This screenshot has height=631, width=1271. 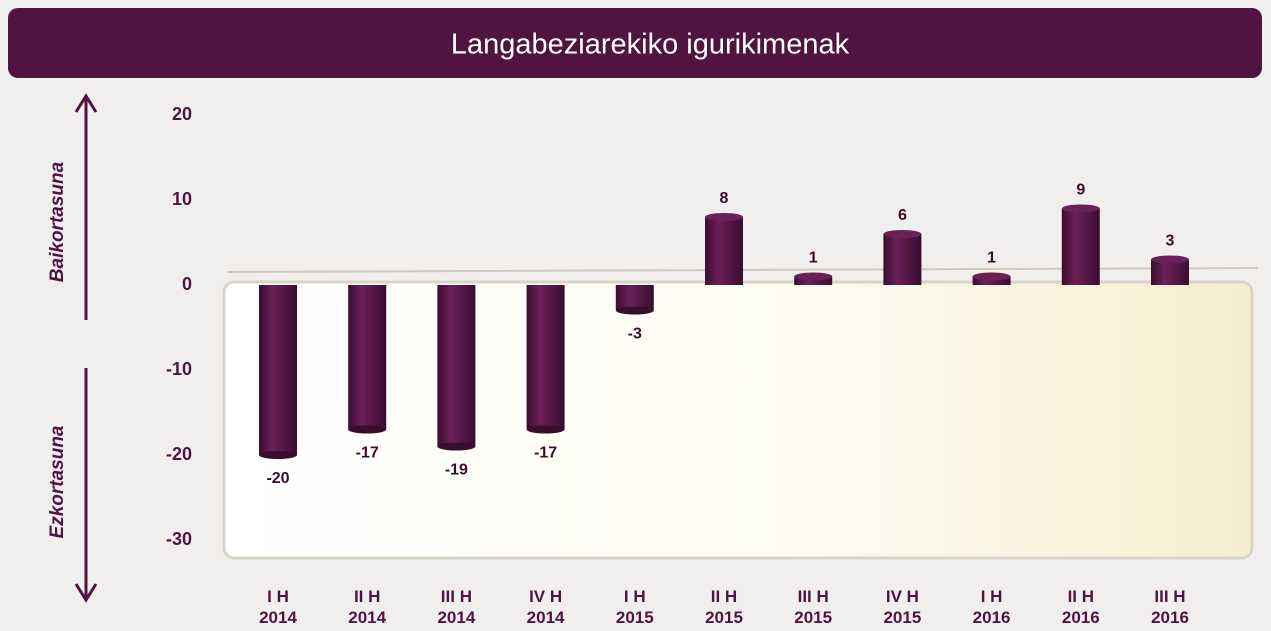 I want to click on value-label: 9, so click(x=1080, y=190).